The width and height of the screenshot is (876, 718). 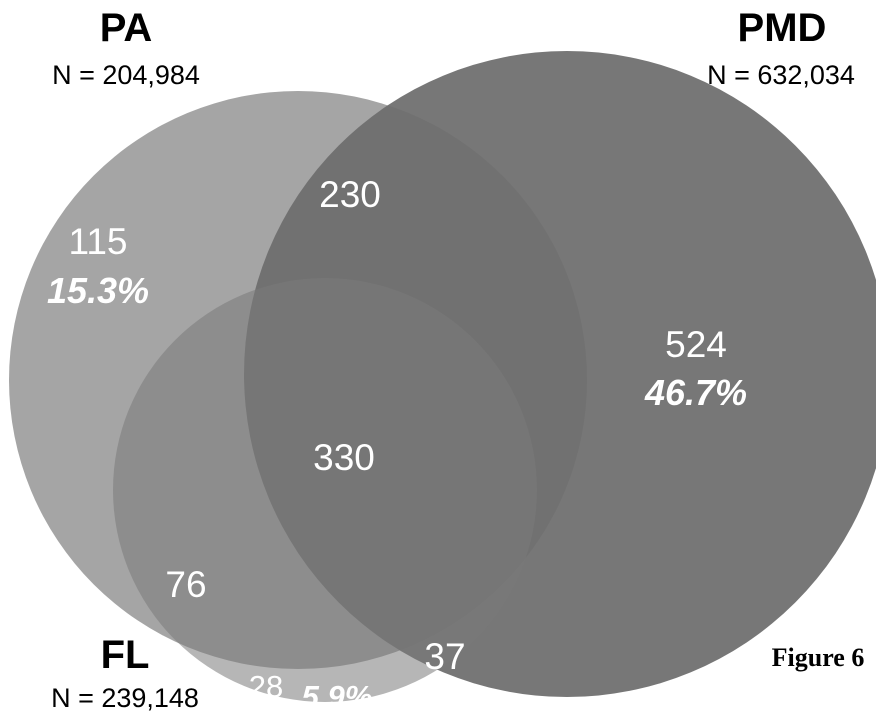 I want to click on fl-n-label: N = 239,148, so click(x=125, y=698).